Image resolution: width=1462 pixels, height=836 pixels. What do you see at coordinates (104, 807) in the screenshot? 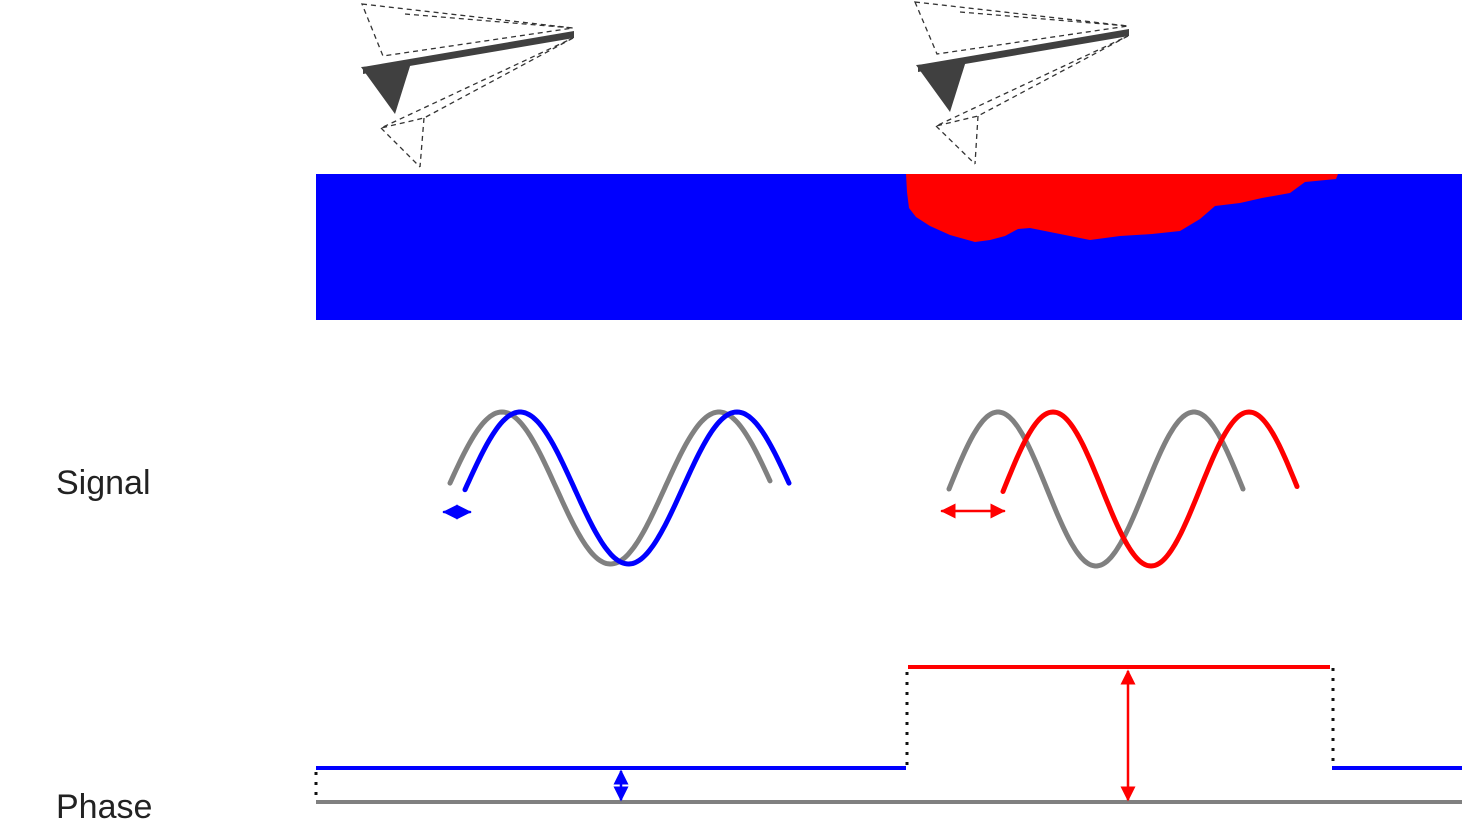
I see `phase-row-label: Phase` at bounding box center [104, 807].